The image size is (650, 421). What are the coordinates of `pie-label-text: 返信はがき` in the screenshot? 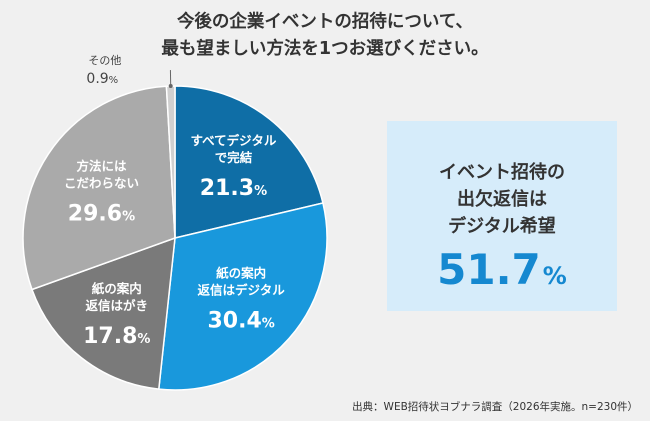 It's located at (117, 305).